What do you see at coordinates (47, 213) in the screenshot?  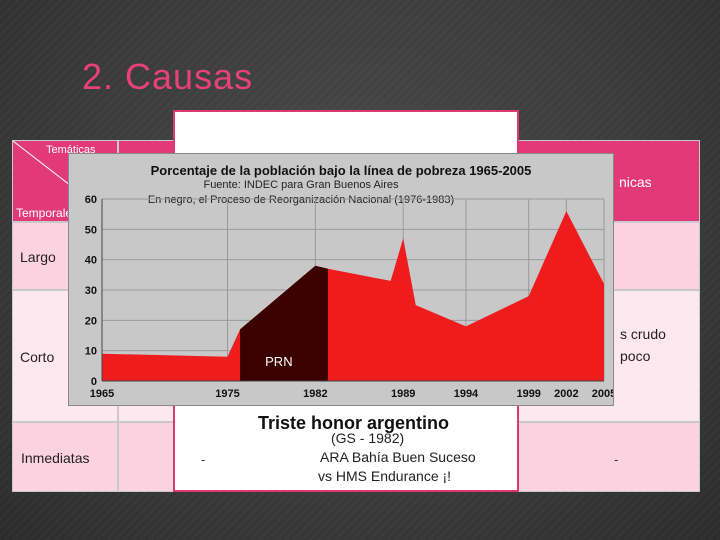 I see `corner-label-temporales: Temporales` at bounding box center [47, 213].